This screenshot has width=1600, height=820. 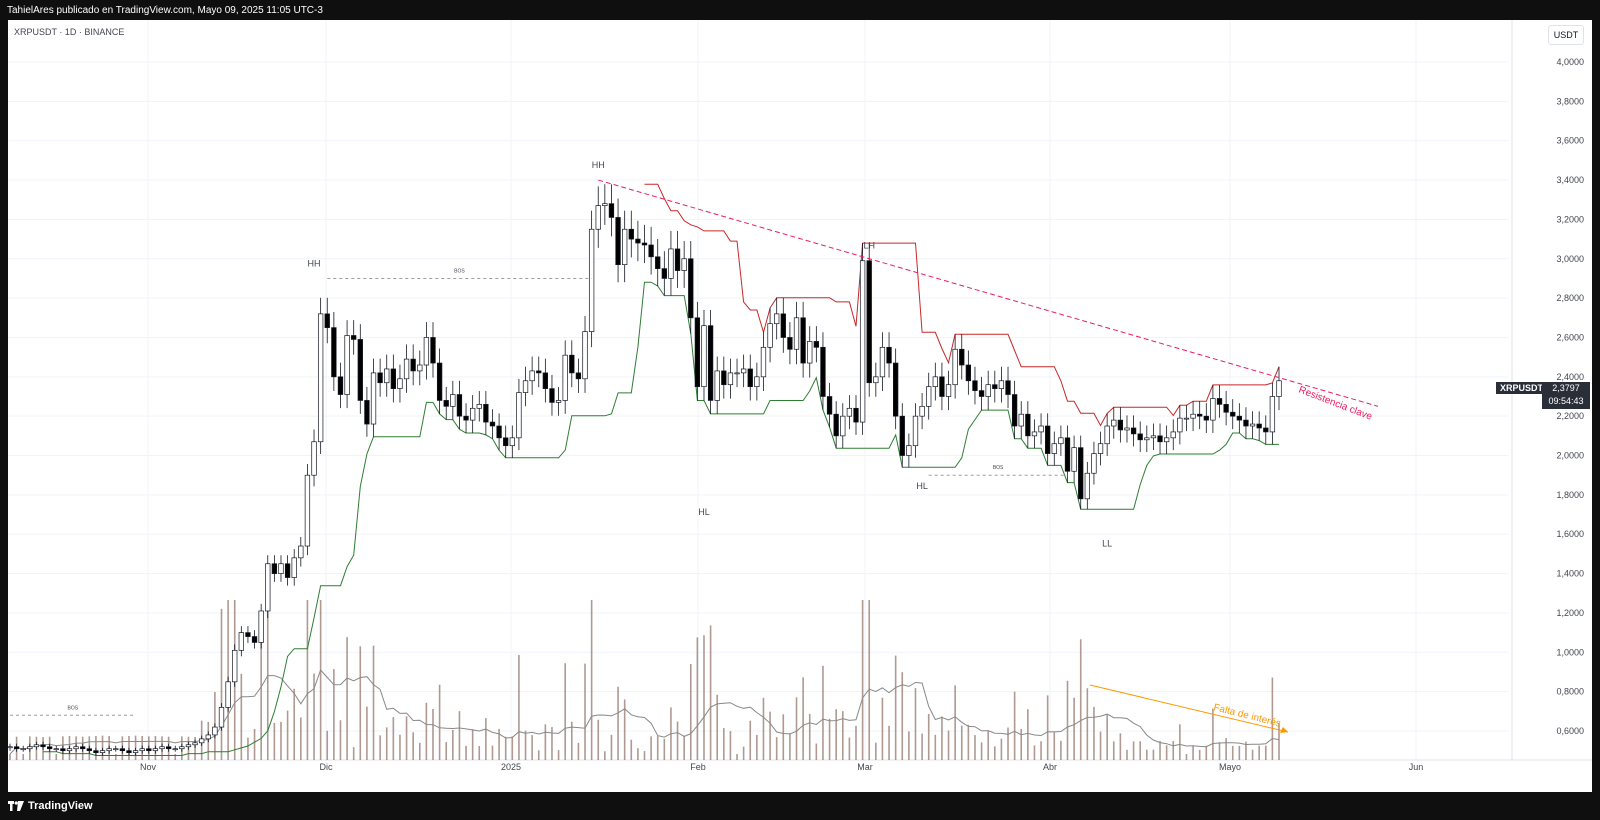 I want to click on y-tick-label: 1,2000, so click(x=1570, y=613).